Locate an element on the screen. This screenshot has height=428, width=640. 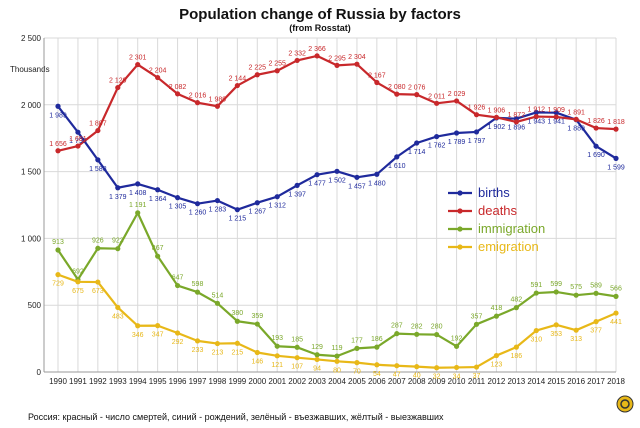
data-label-emigration: 377 is located at coordinates (596, 331).